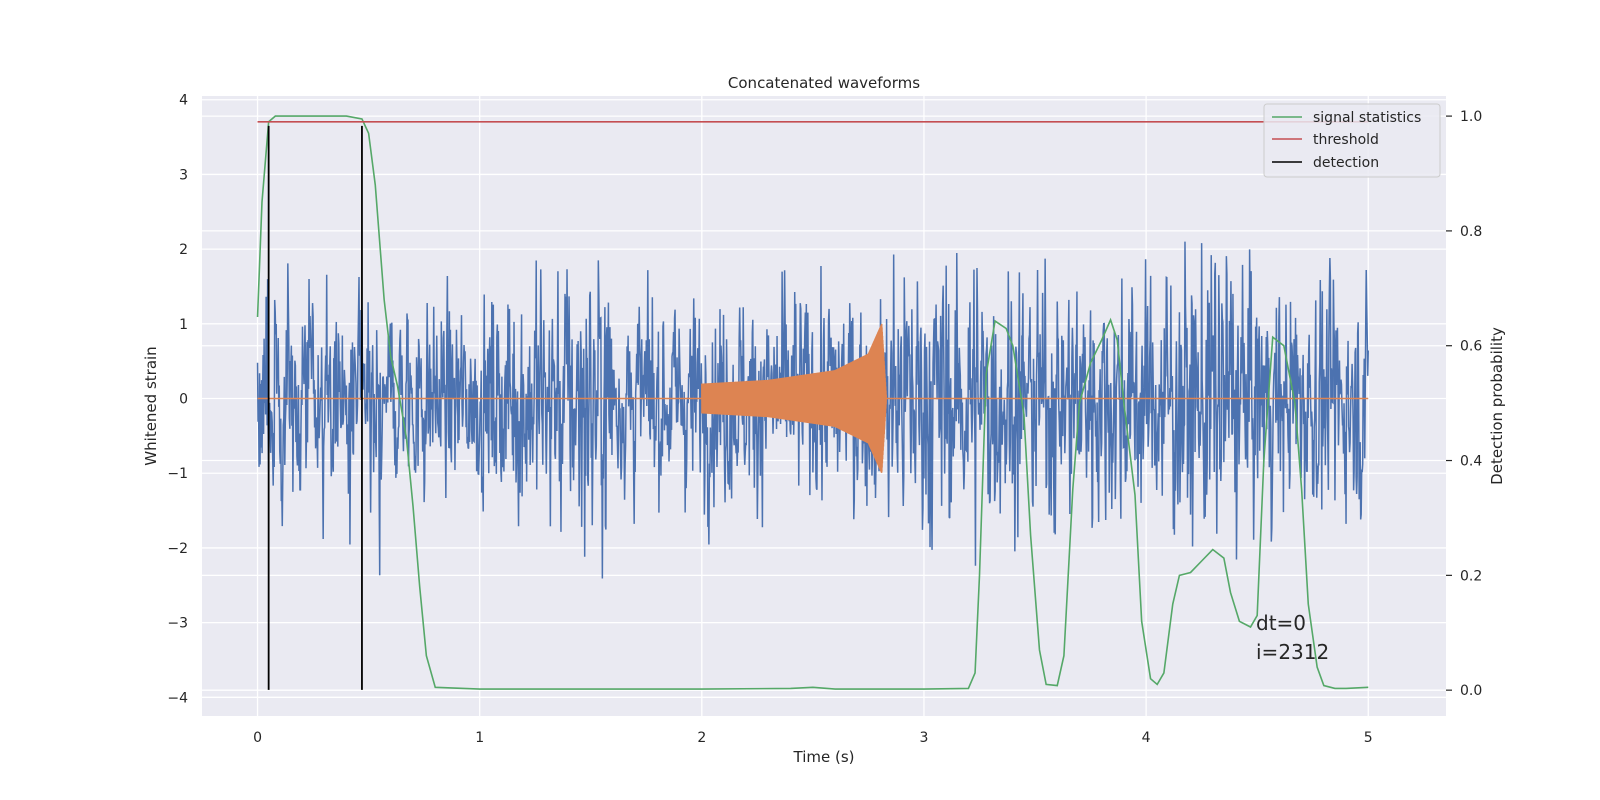  What do you see at coordinates (1471, 347) in the screenshot?
I see `y2-tick-label: 0.6` at bounding box center [1471, 347].